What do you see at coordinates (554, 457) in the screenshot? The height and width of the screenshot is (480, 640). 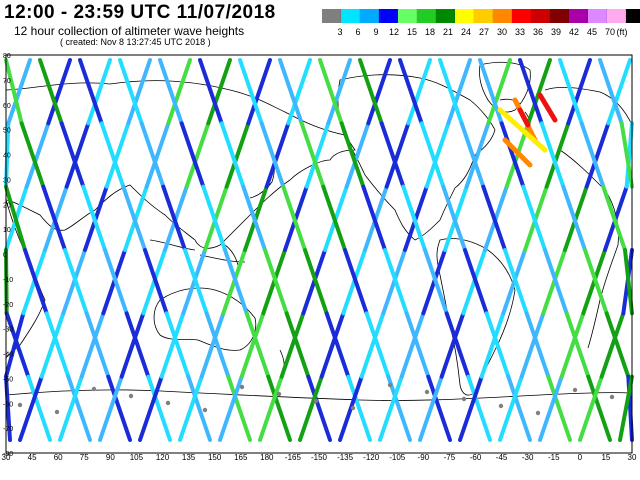 I see `longitude-label: -15` at bounding box center [554, 457].